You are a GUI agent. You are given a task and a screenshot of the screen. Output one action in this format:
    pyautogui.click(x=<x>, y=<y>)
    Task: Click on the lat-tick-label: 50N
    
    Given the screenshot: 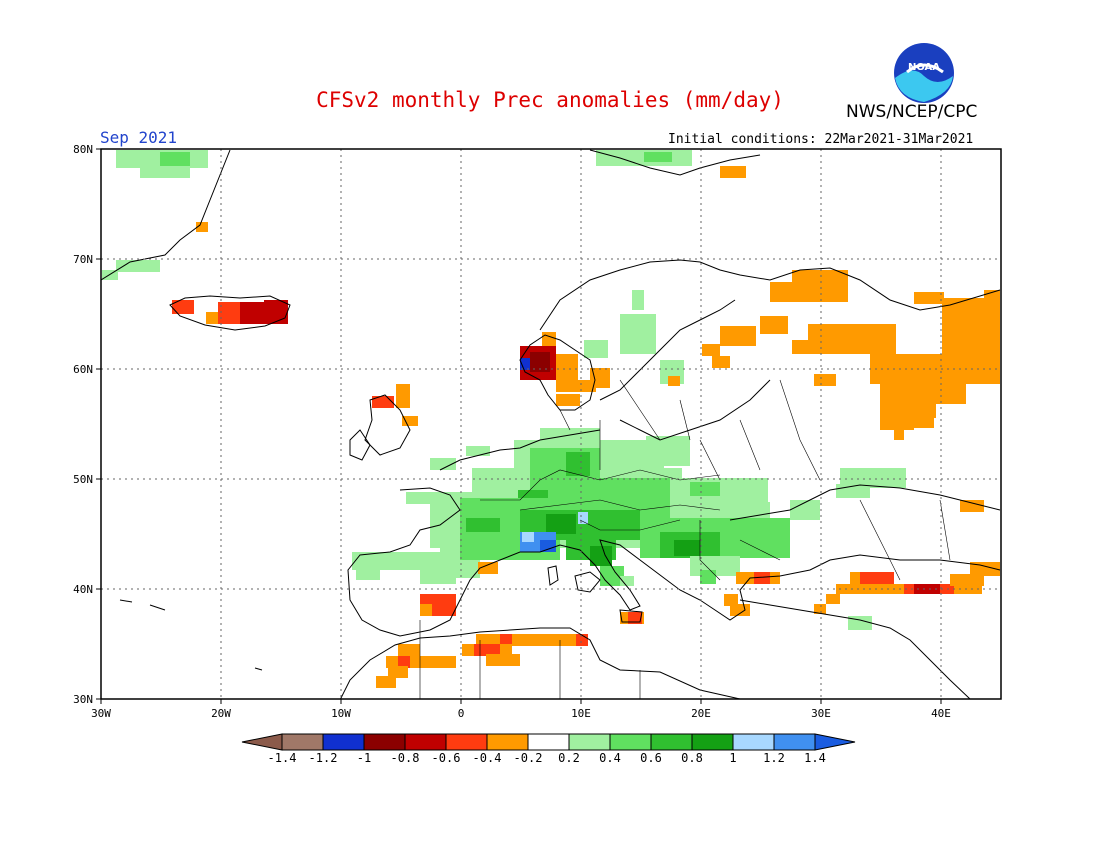 What is the action you would take?
    pyautogui.click(x=83, y=479)
    